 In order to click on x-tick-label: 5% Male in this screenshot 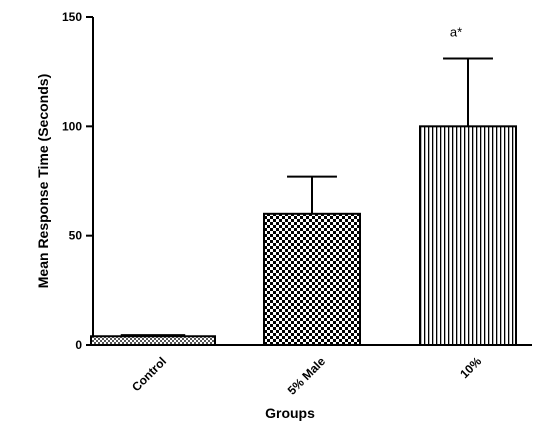, I will do `click(307, 376)`.